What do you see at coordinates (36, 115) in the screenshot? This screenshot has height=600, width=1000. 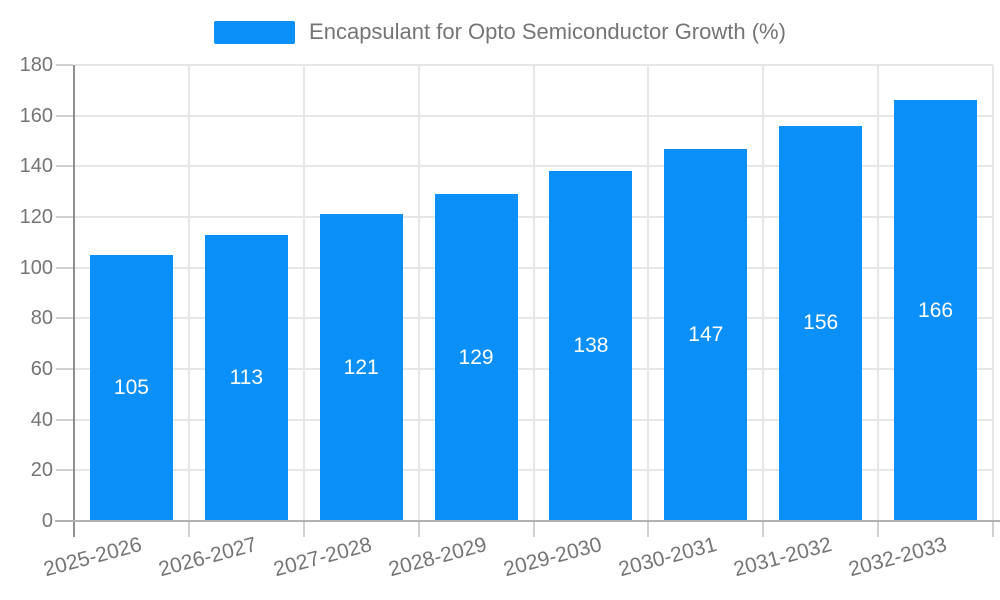 I see `y-tick-label: 160` at bounding box center [36, 115].